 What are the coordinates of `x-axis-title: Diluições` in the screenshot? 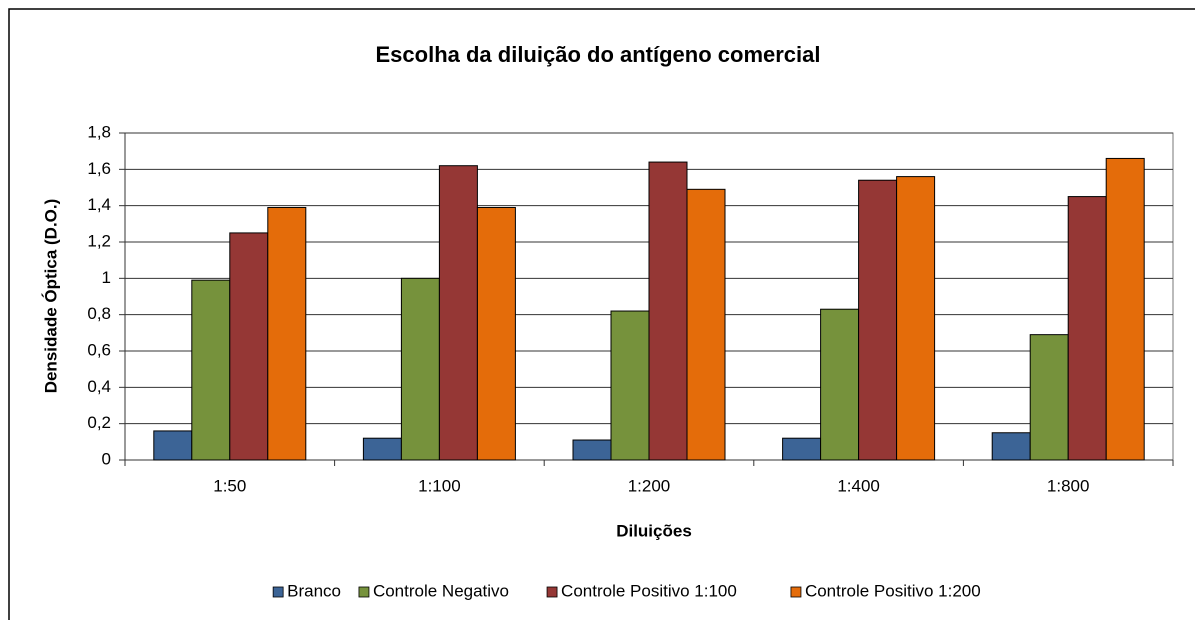 It's located at (654, 530).